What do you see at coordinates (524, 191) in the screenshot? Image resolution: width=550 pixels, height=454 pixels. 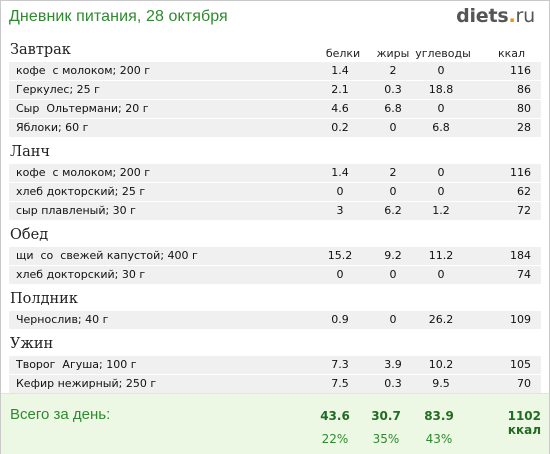 I see `cell-kcal: 62` at bounding box center [524, 191].